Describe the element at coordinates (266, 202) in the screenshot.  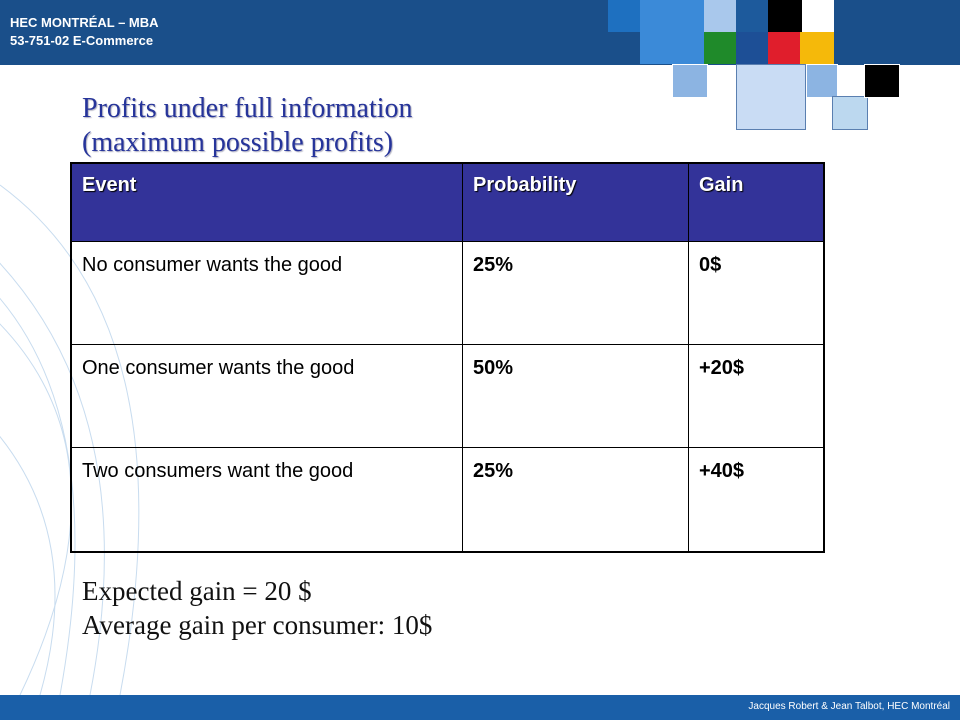
I see `header-event: Event` at that location.